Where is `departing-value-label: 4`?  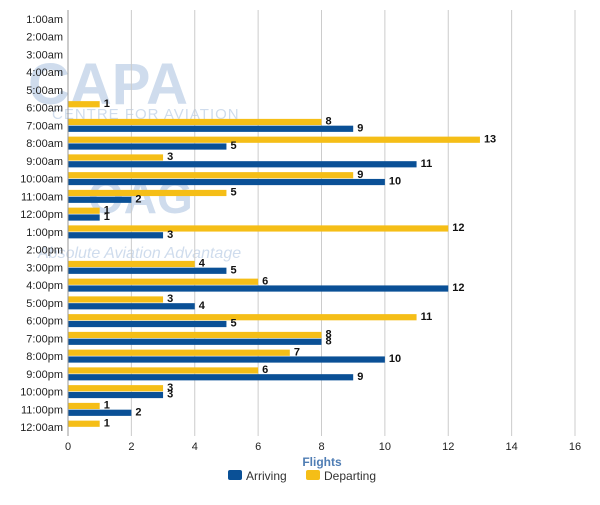
departing-value-label: 4 is located at coordinates (202, 264).